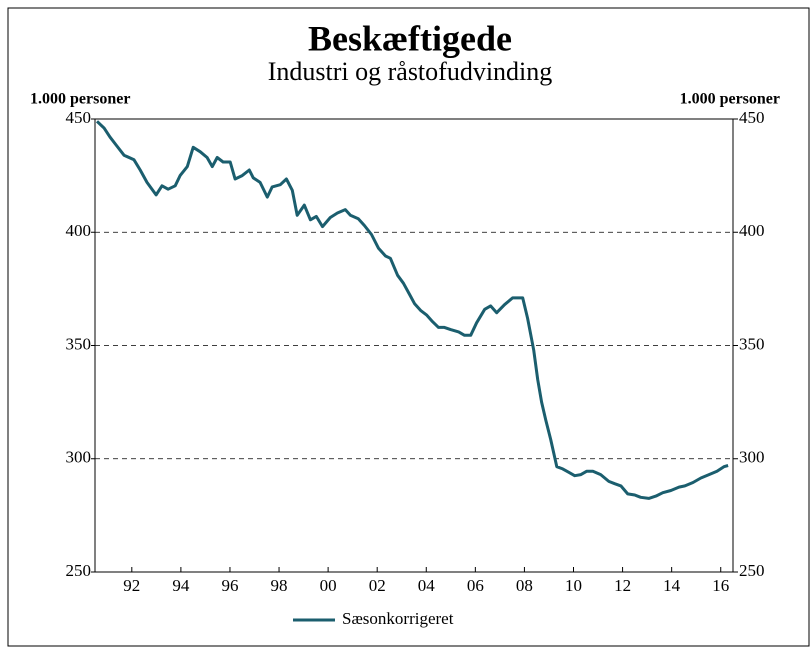  Describe the element at coordinates (377, 585) in the screenshot. I see `x-tick-label: 02` at that location.